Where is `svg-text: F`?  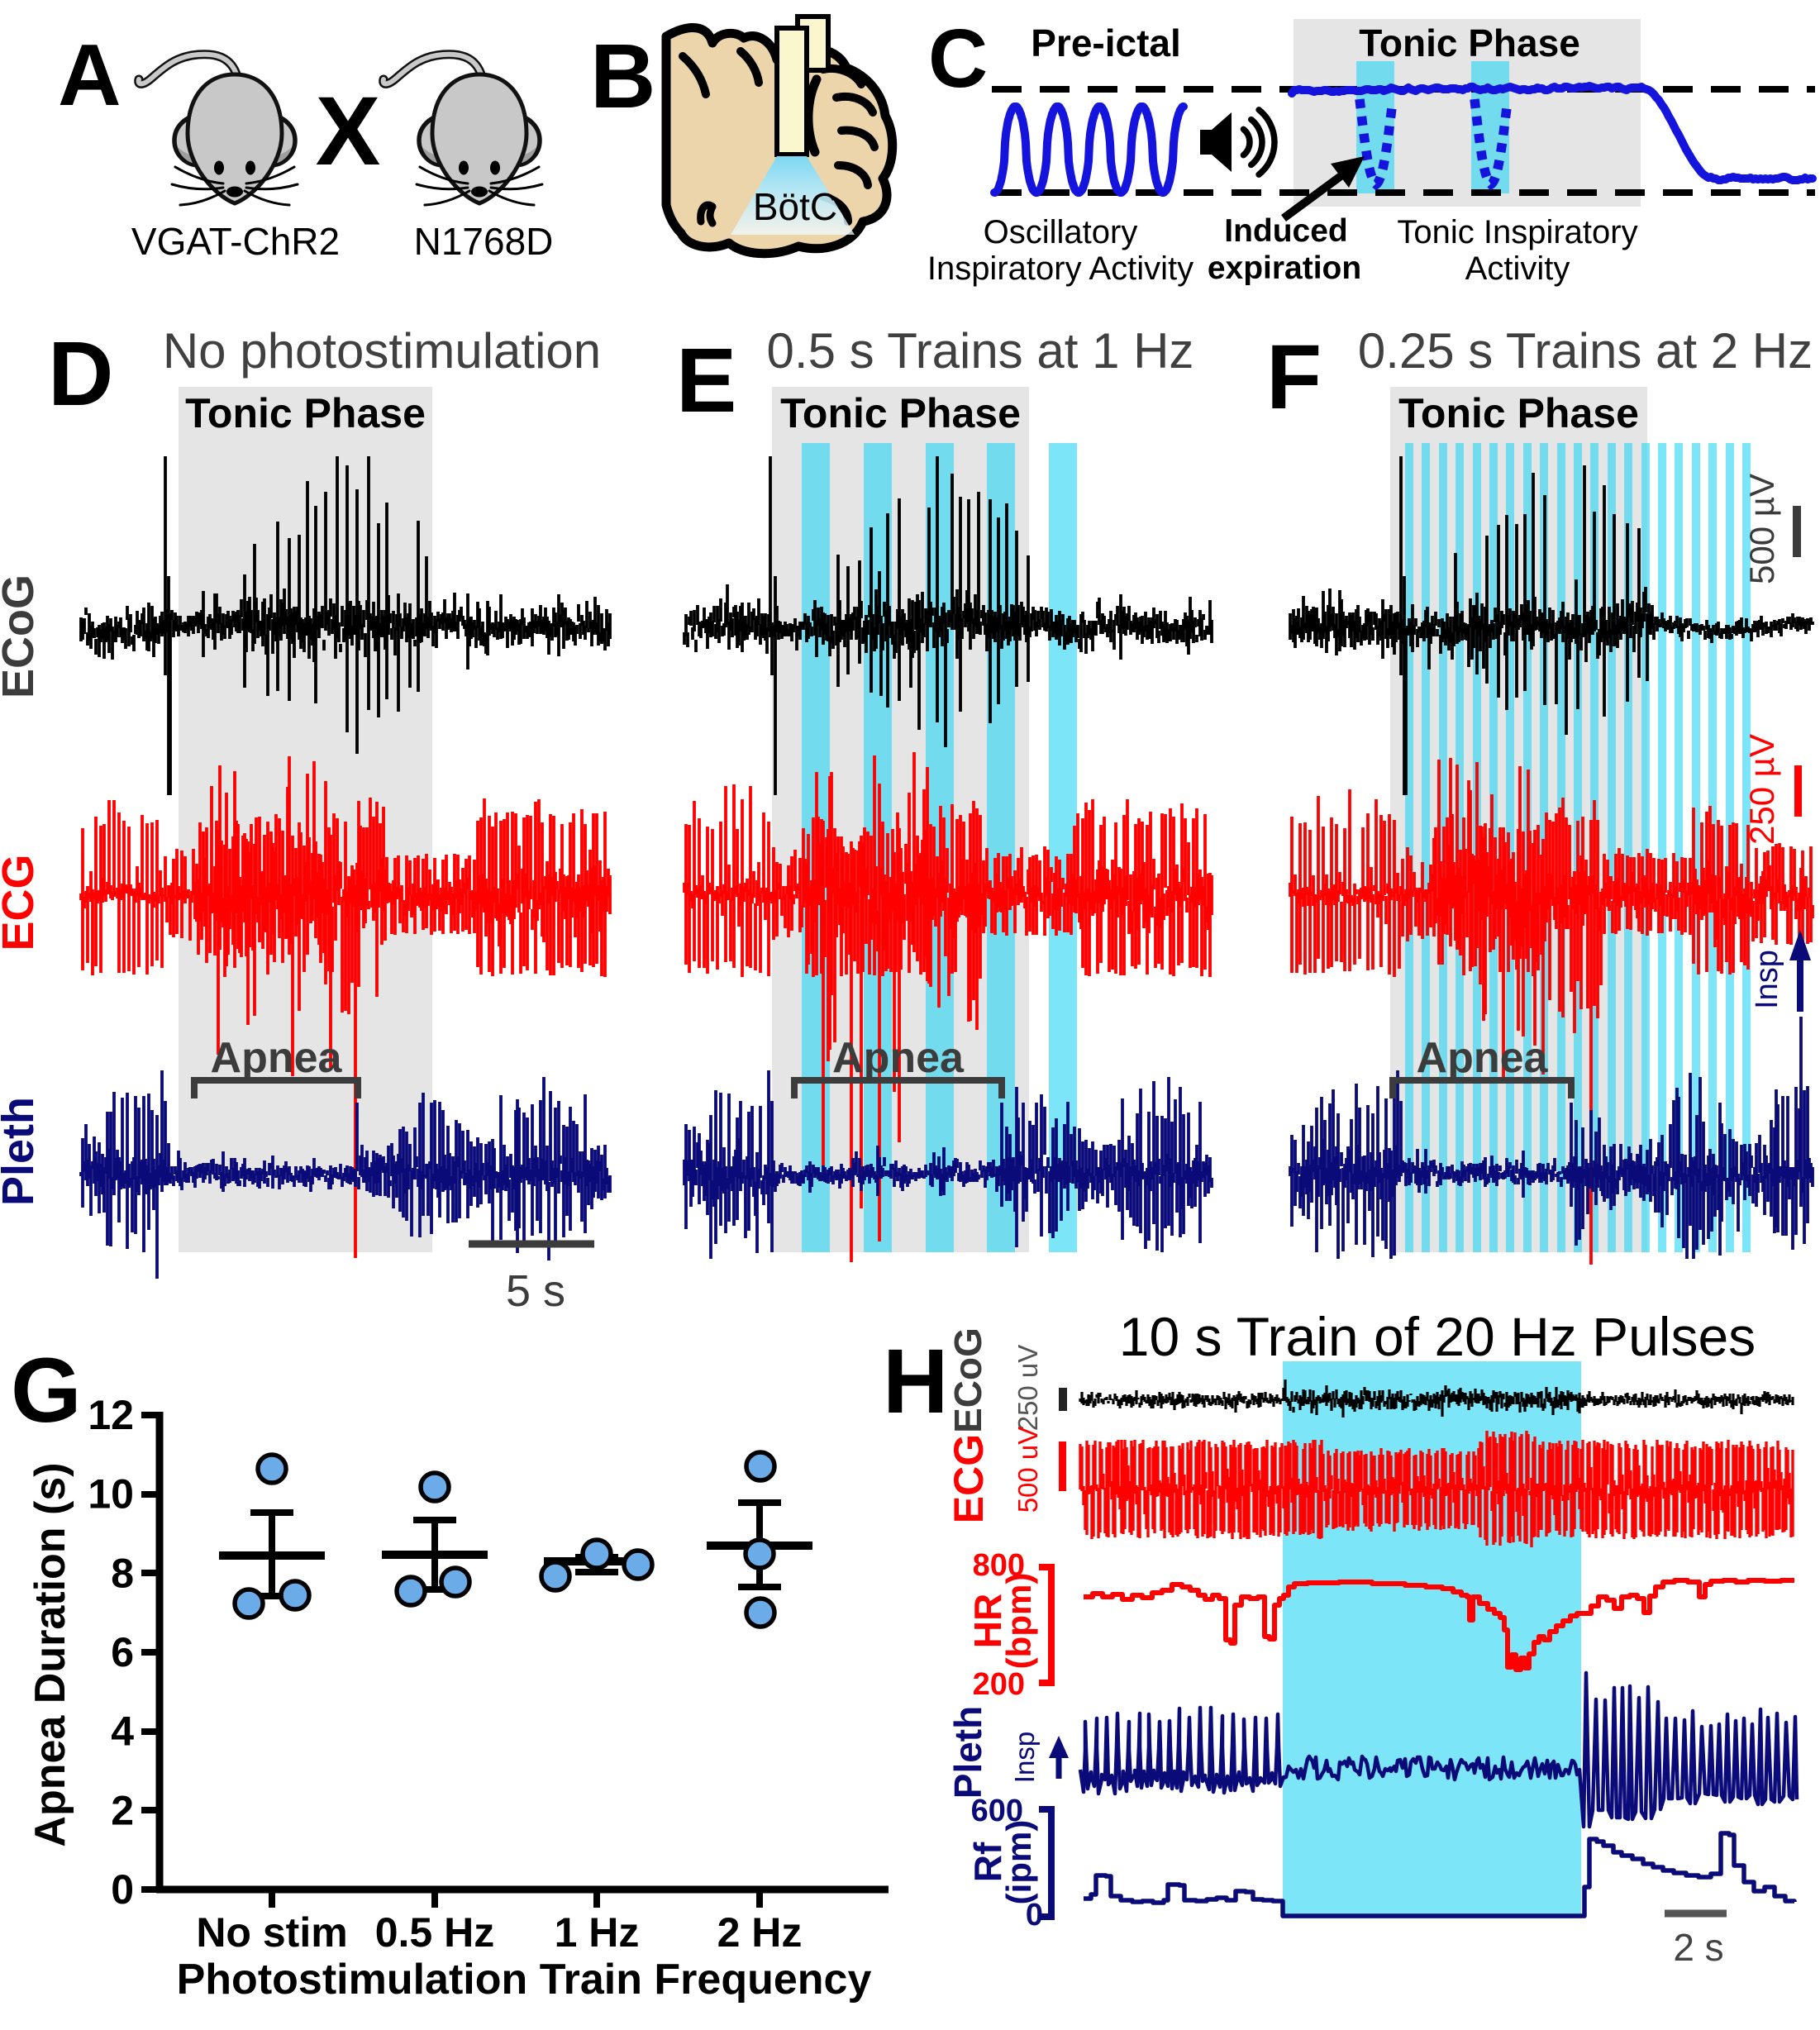
svg-text: F is located at coordinates (1294, 377).